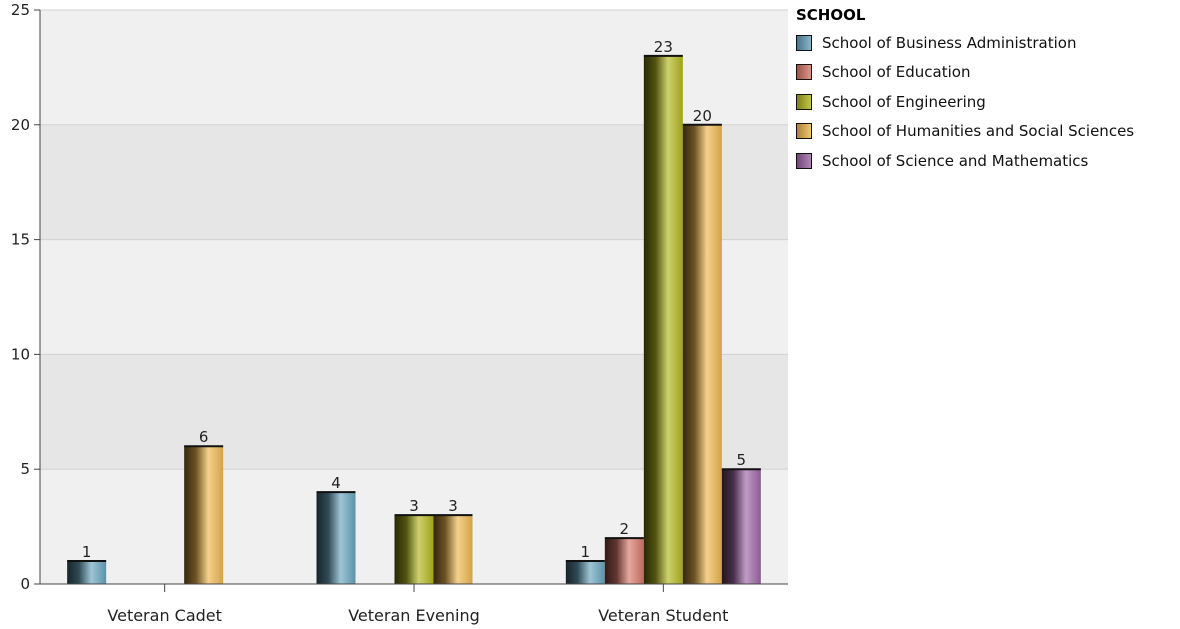  I want to click on legend-label: School of Business Administration, so click(949, 43).